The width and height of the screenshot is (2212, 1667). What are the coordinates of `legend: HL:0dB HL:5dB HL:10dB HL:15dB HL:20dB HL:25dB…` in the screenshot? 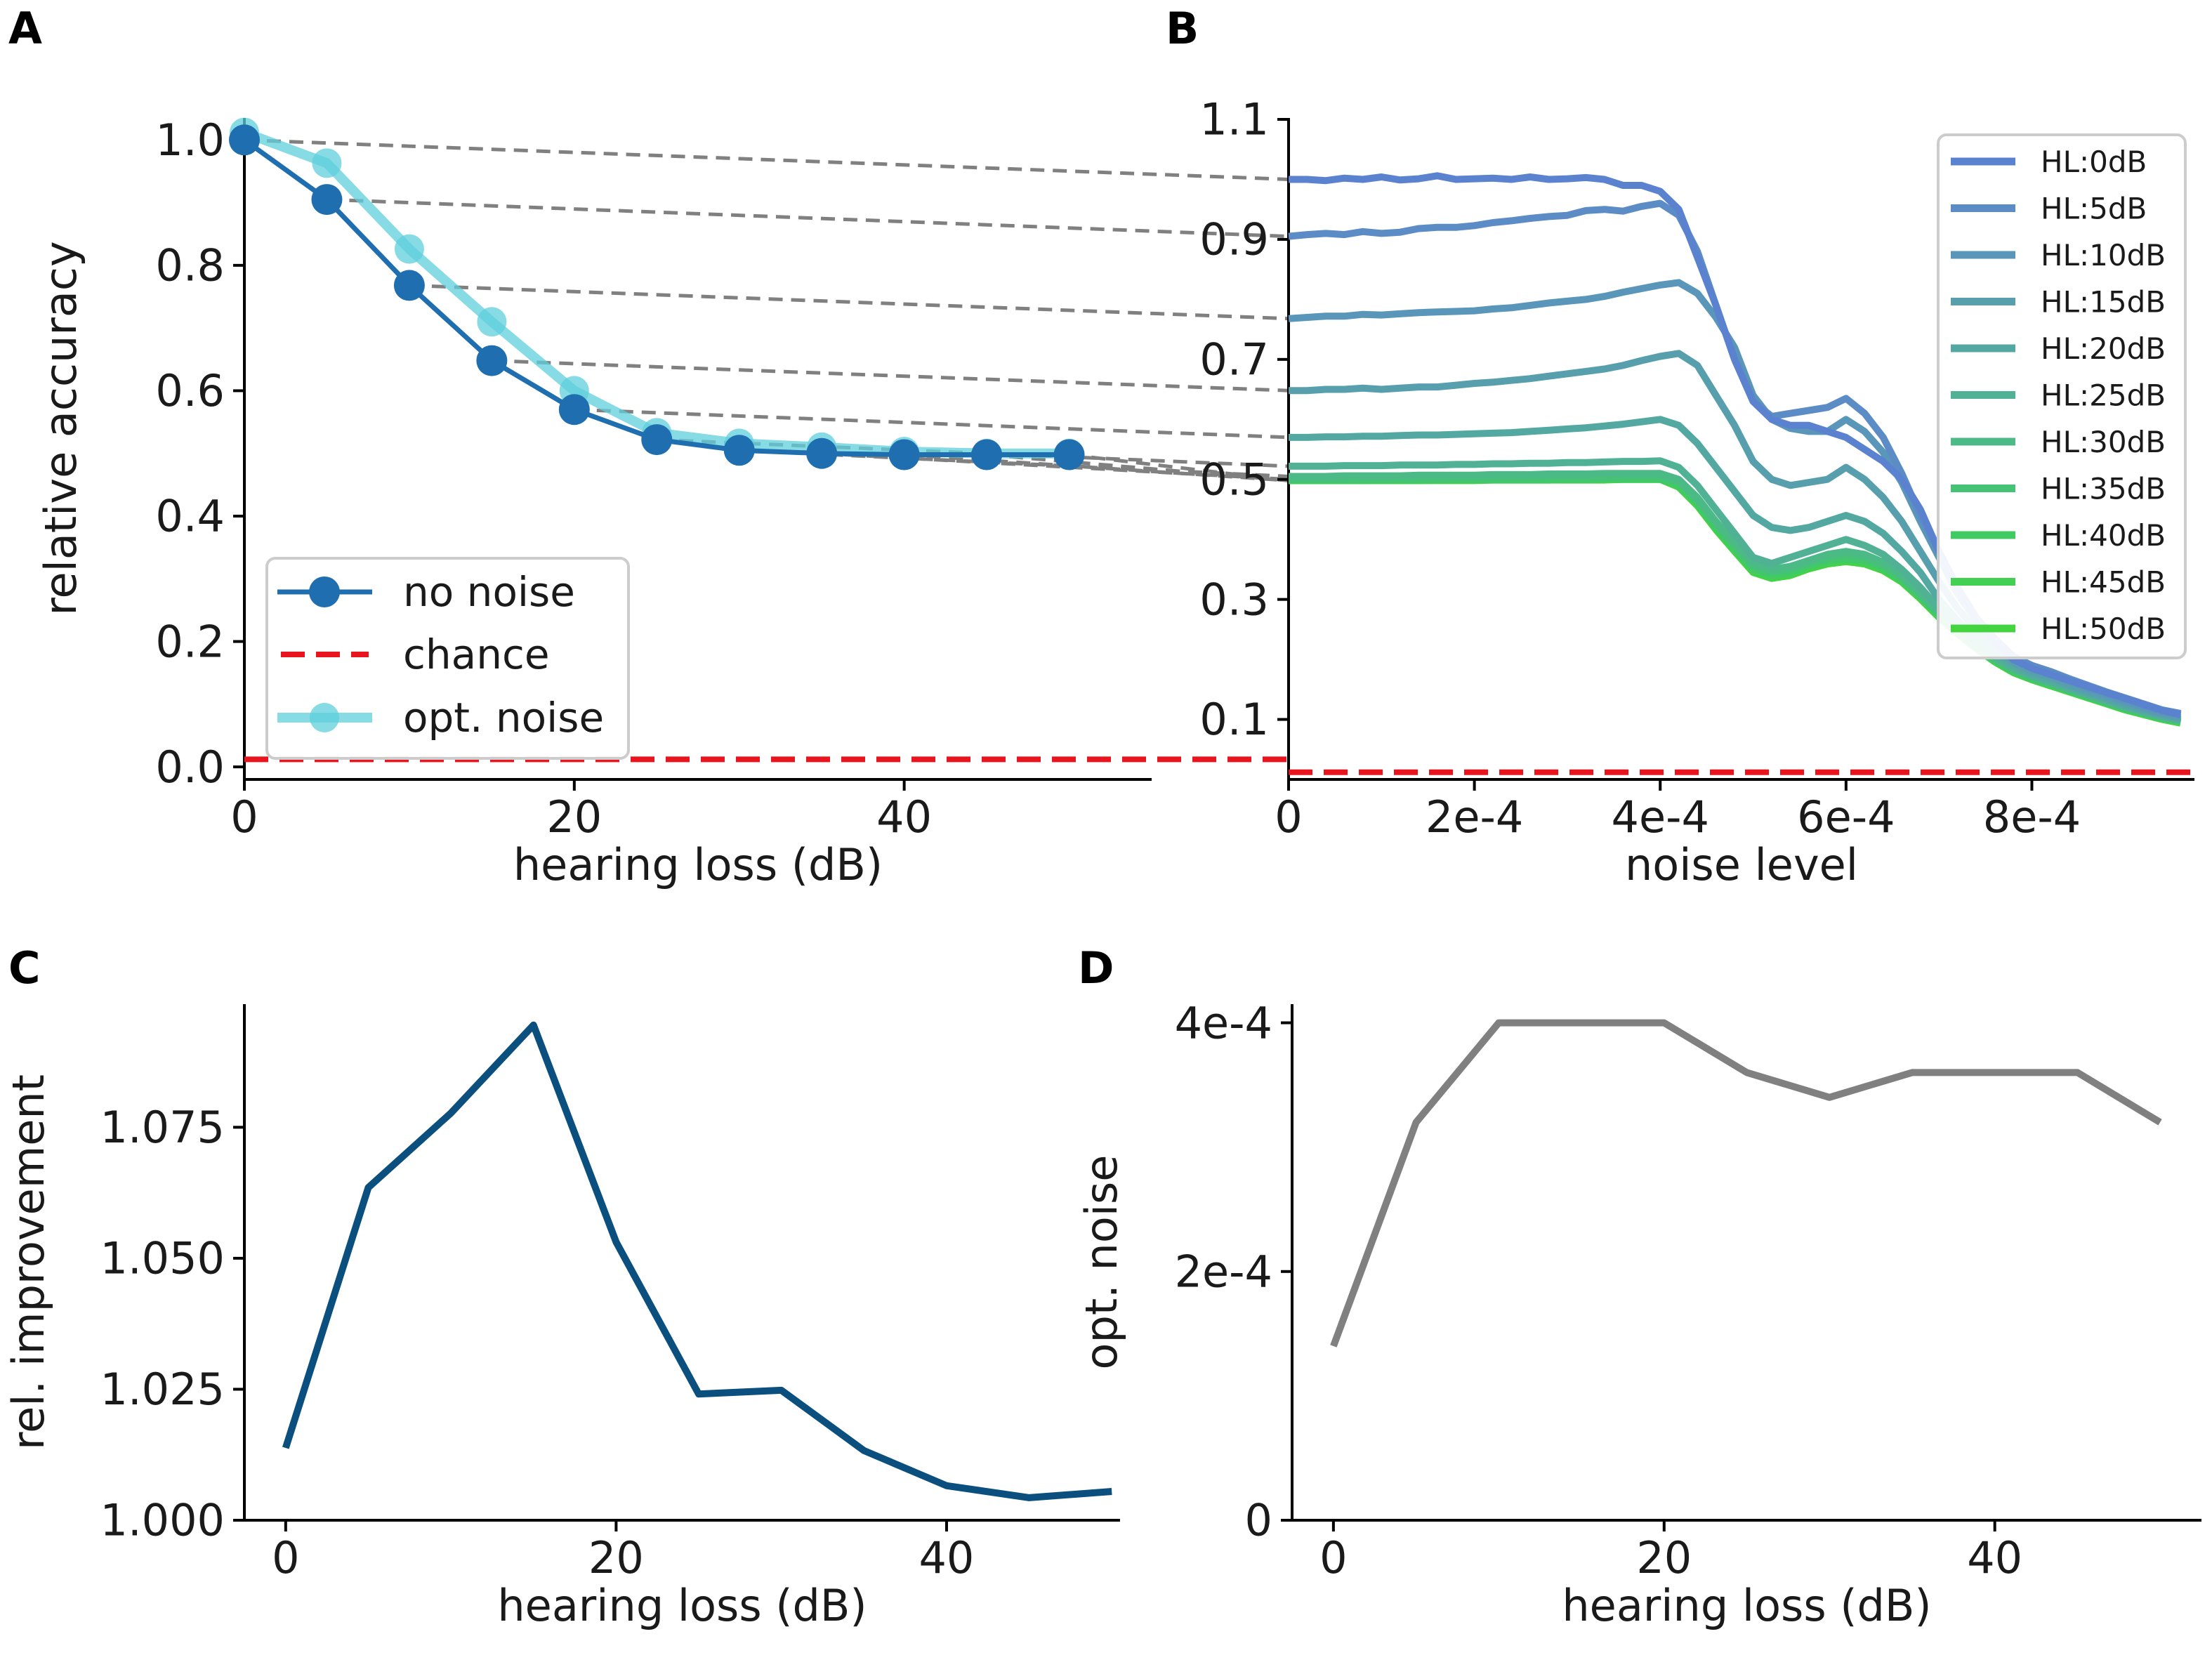 It's located at (2062, 396).